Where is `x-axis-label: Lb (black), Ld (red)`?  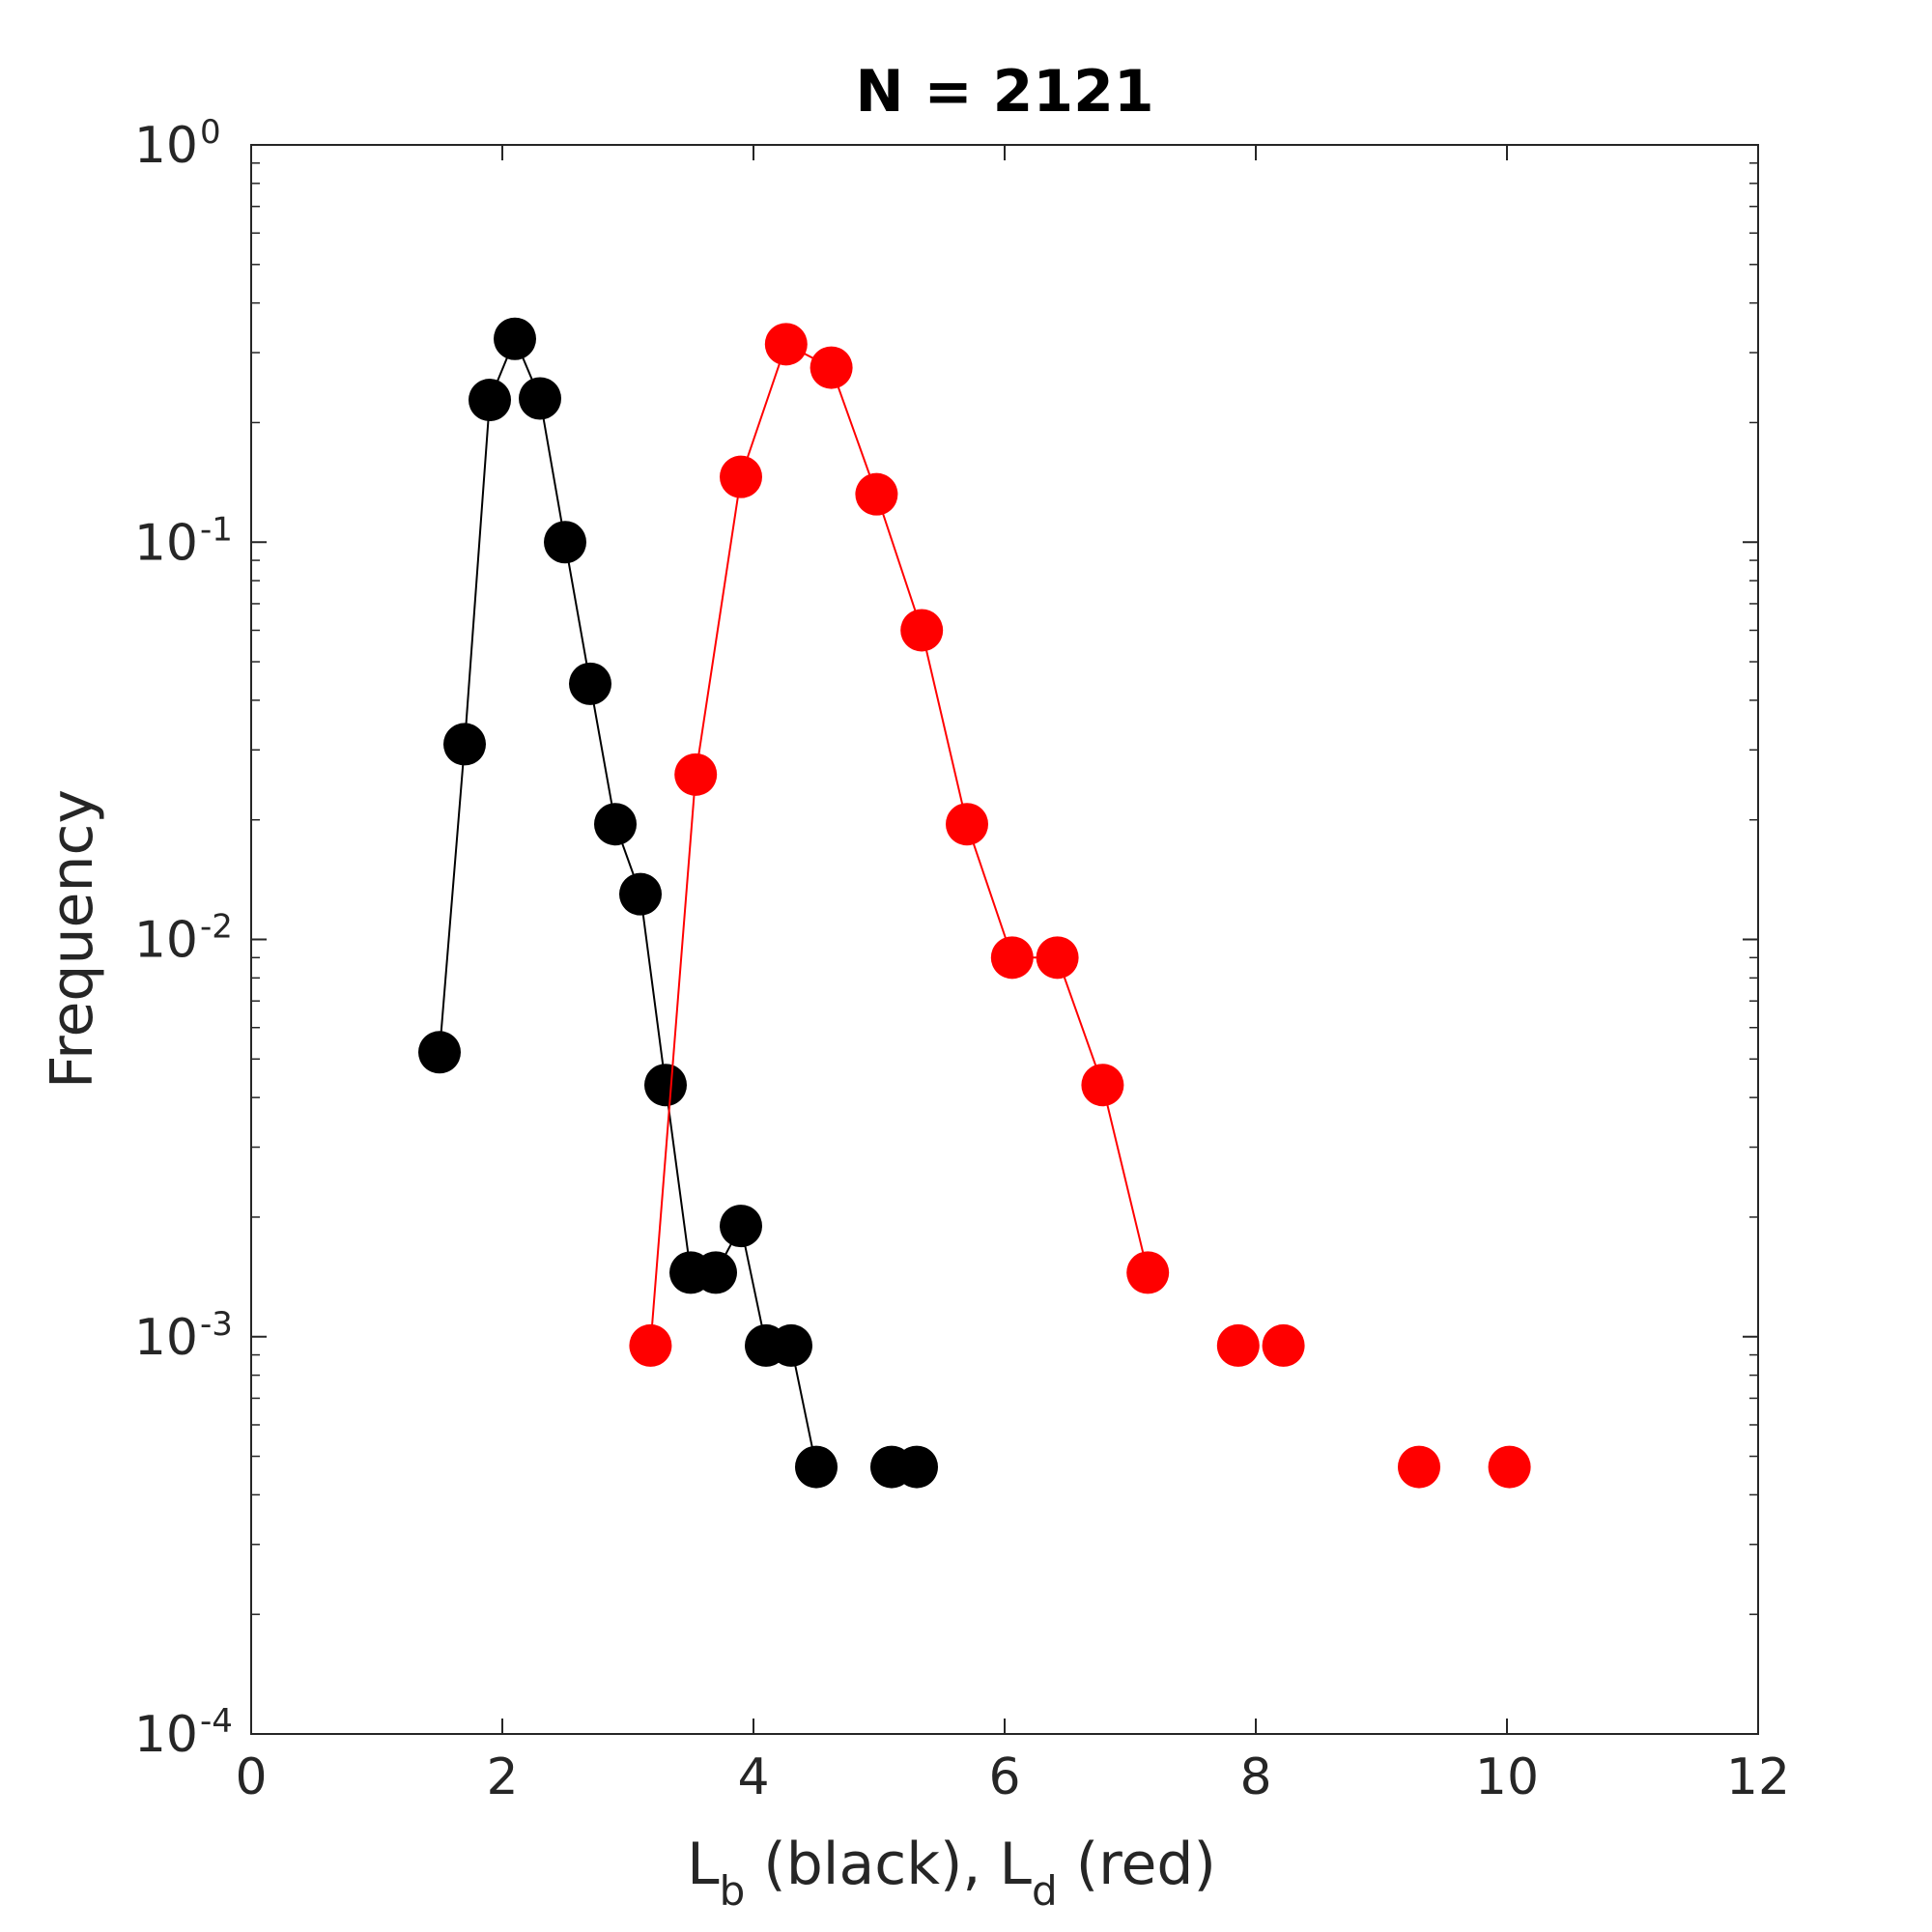 x-axis-label: Lb (black), Ld (red) is located at coordinates (951, 1873).